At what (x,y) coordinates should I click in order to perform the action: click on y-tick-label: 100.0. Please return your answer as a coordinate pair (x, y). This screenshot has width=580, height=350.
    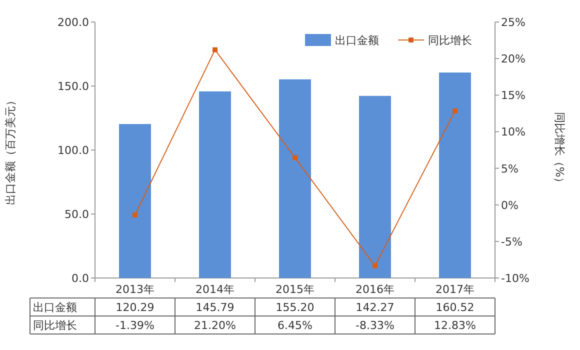
    Looking at the image, I should click on (73, 150).